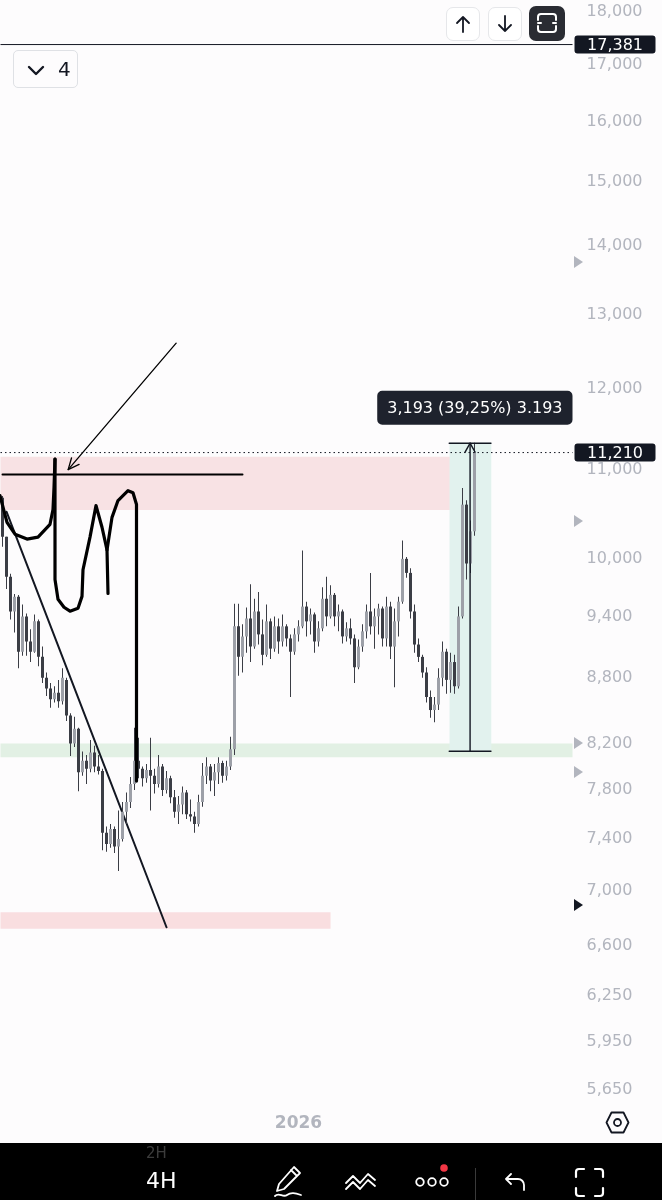 The image size is (662, 1200). I want to click on y-tick-label: 6,600, so click(609, 944).